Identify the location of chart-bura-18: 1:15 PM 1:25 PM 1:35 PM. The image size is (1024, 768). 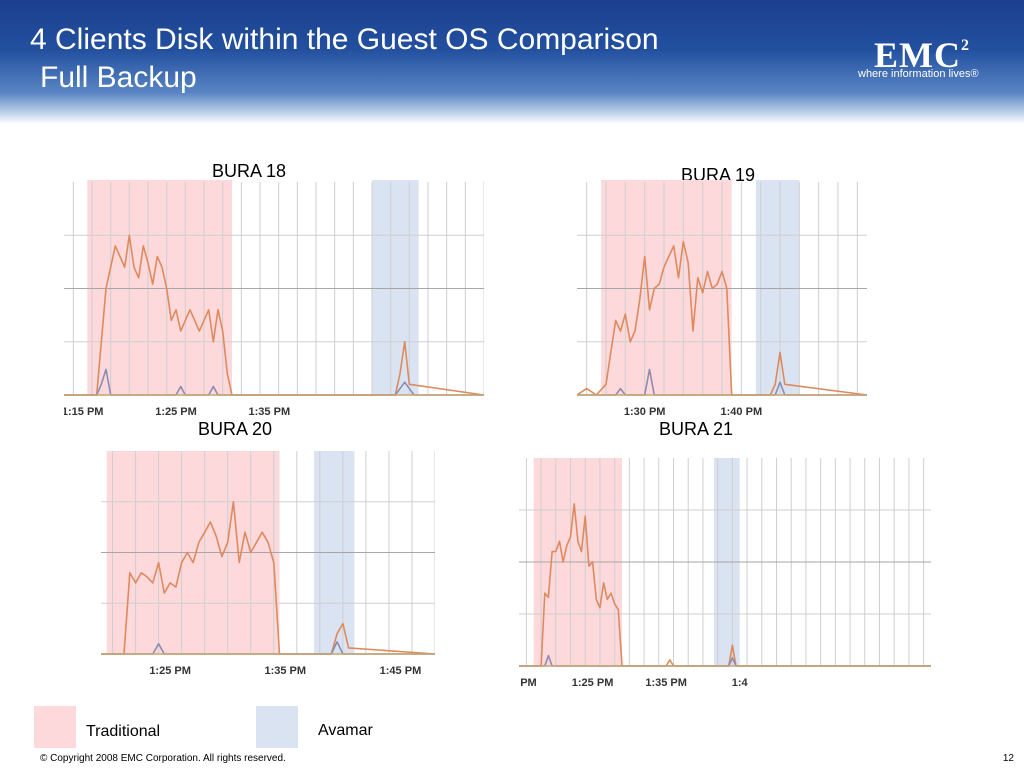
(274, 299).